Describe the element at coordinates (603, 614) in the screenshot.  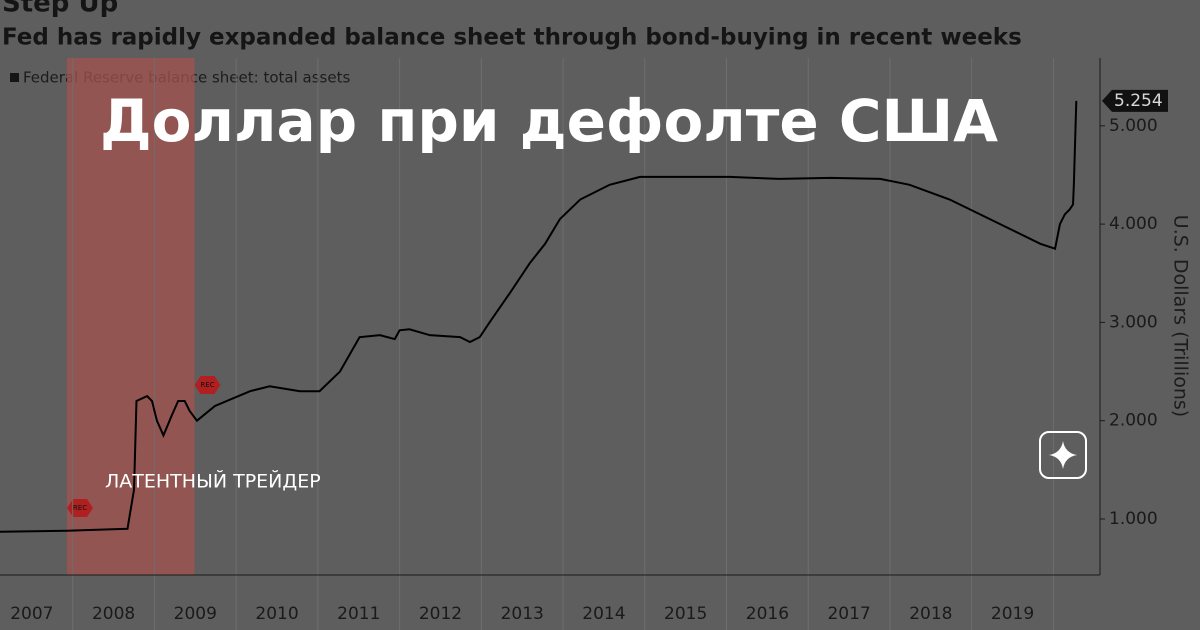
I see `x-tick-label: 2014` at that location.